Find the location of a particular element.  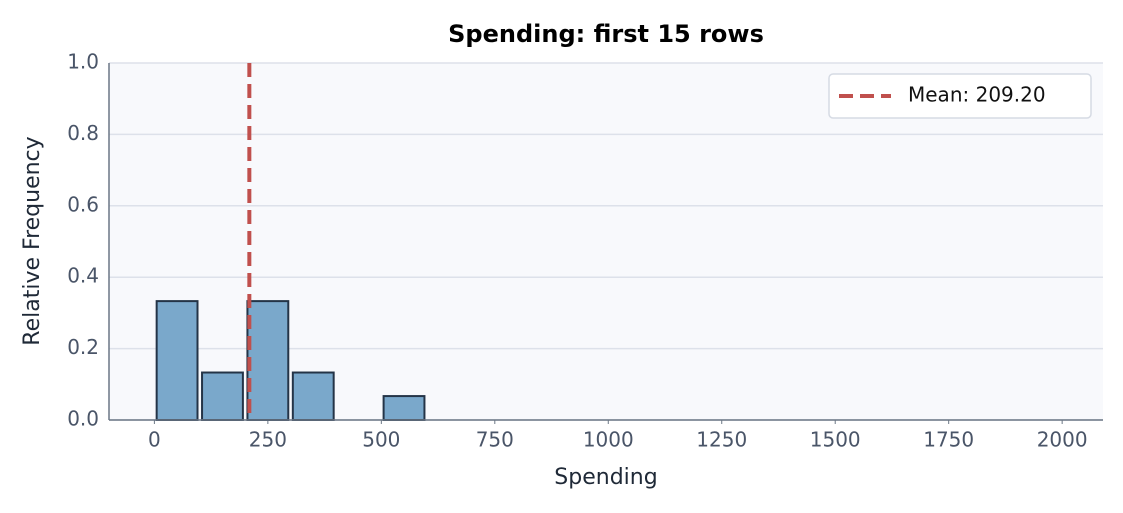

x-tick-label: 250 is located at coordinates (268, 440).